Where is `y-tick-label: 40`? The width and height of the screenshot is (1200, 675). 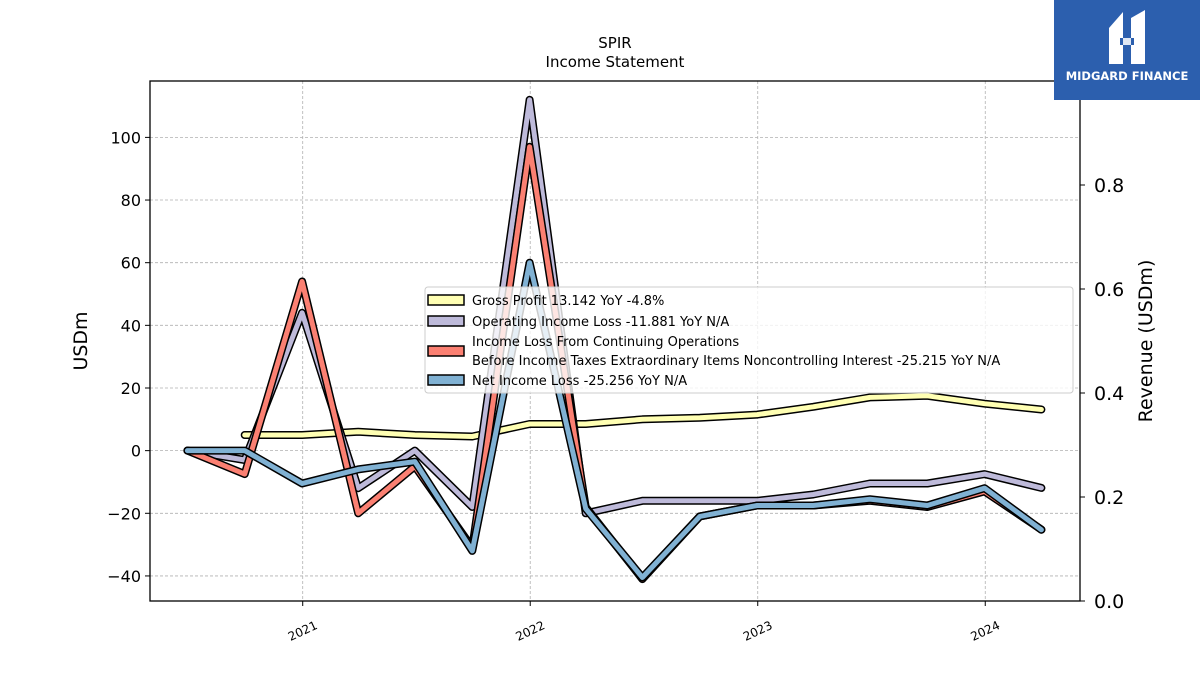
y-tick-label: 40 is located at coordinates (131, 325).